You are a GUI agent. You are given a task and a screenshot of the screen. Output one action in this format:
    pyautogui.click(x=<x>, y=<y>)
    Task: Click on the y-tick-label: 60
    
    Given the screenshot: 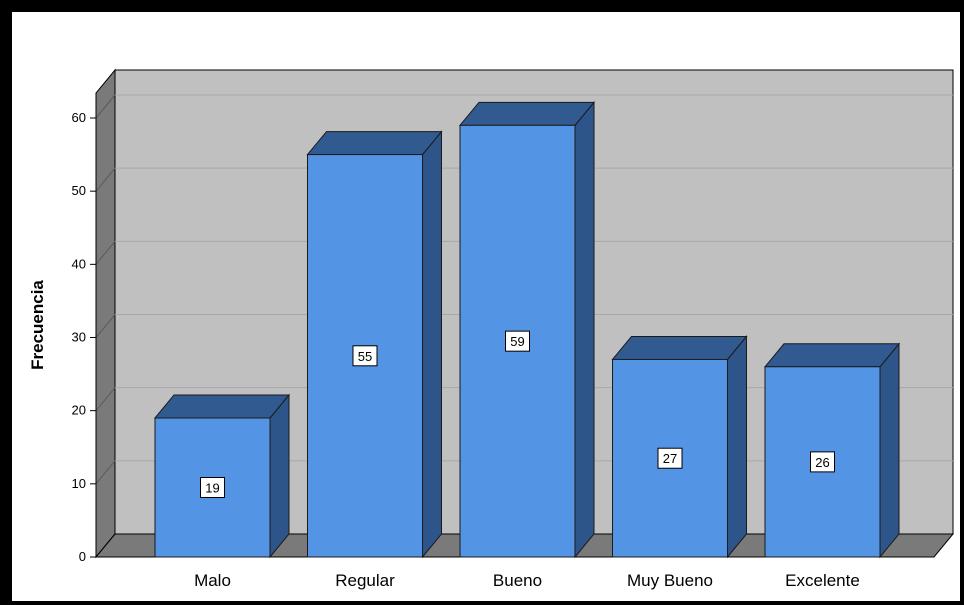 What is the action you would take?
    pyautogui.click(x=79, y=117)
    